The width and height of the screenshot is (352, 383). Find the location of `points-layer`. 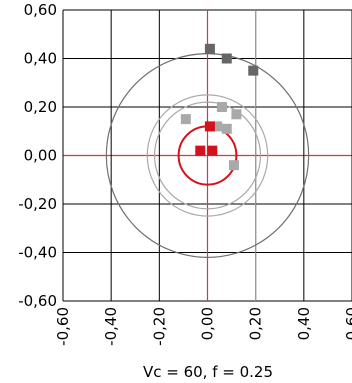

points-layer is located at coordinates (219, 107).